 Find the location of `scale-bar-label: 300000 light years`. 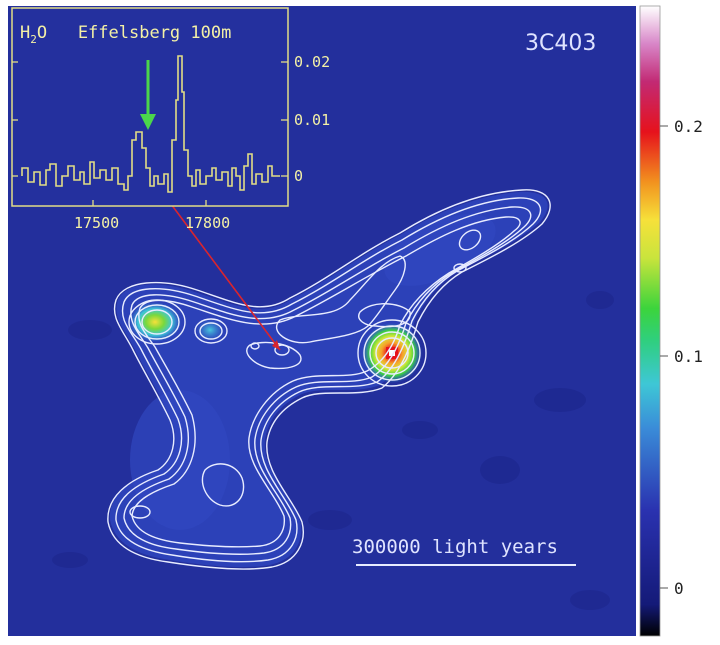

scale-bar-label: 300000 light years is located at coordinates (455, 547).